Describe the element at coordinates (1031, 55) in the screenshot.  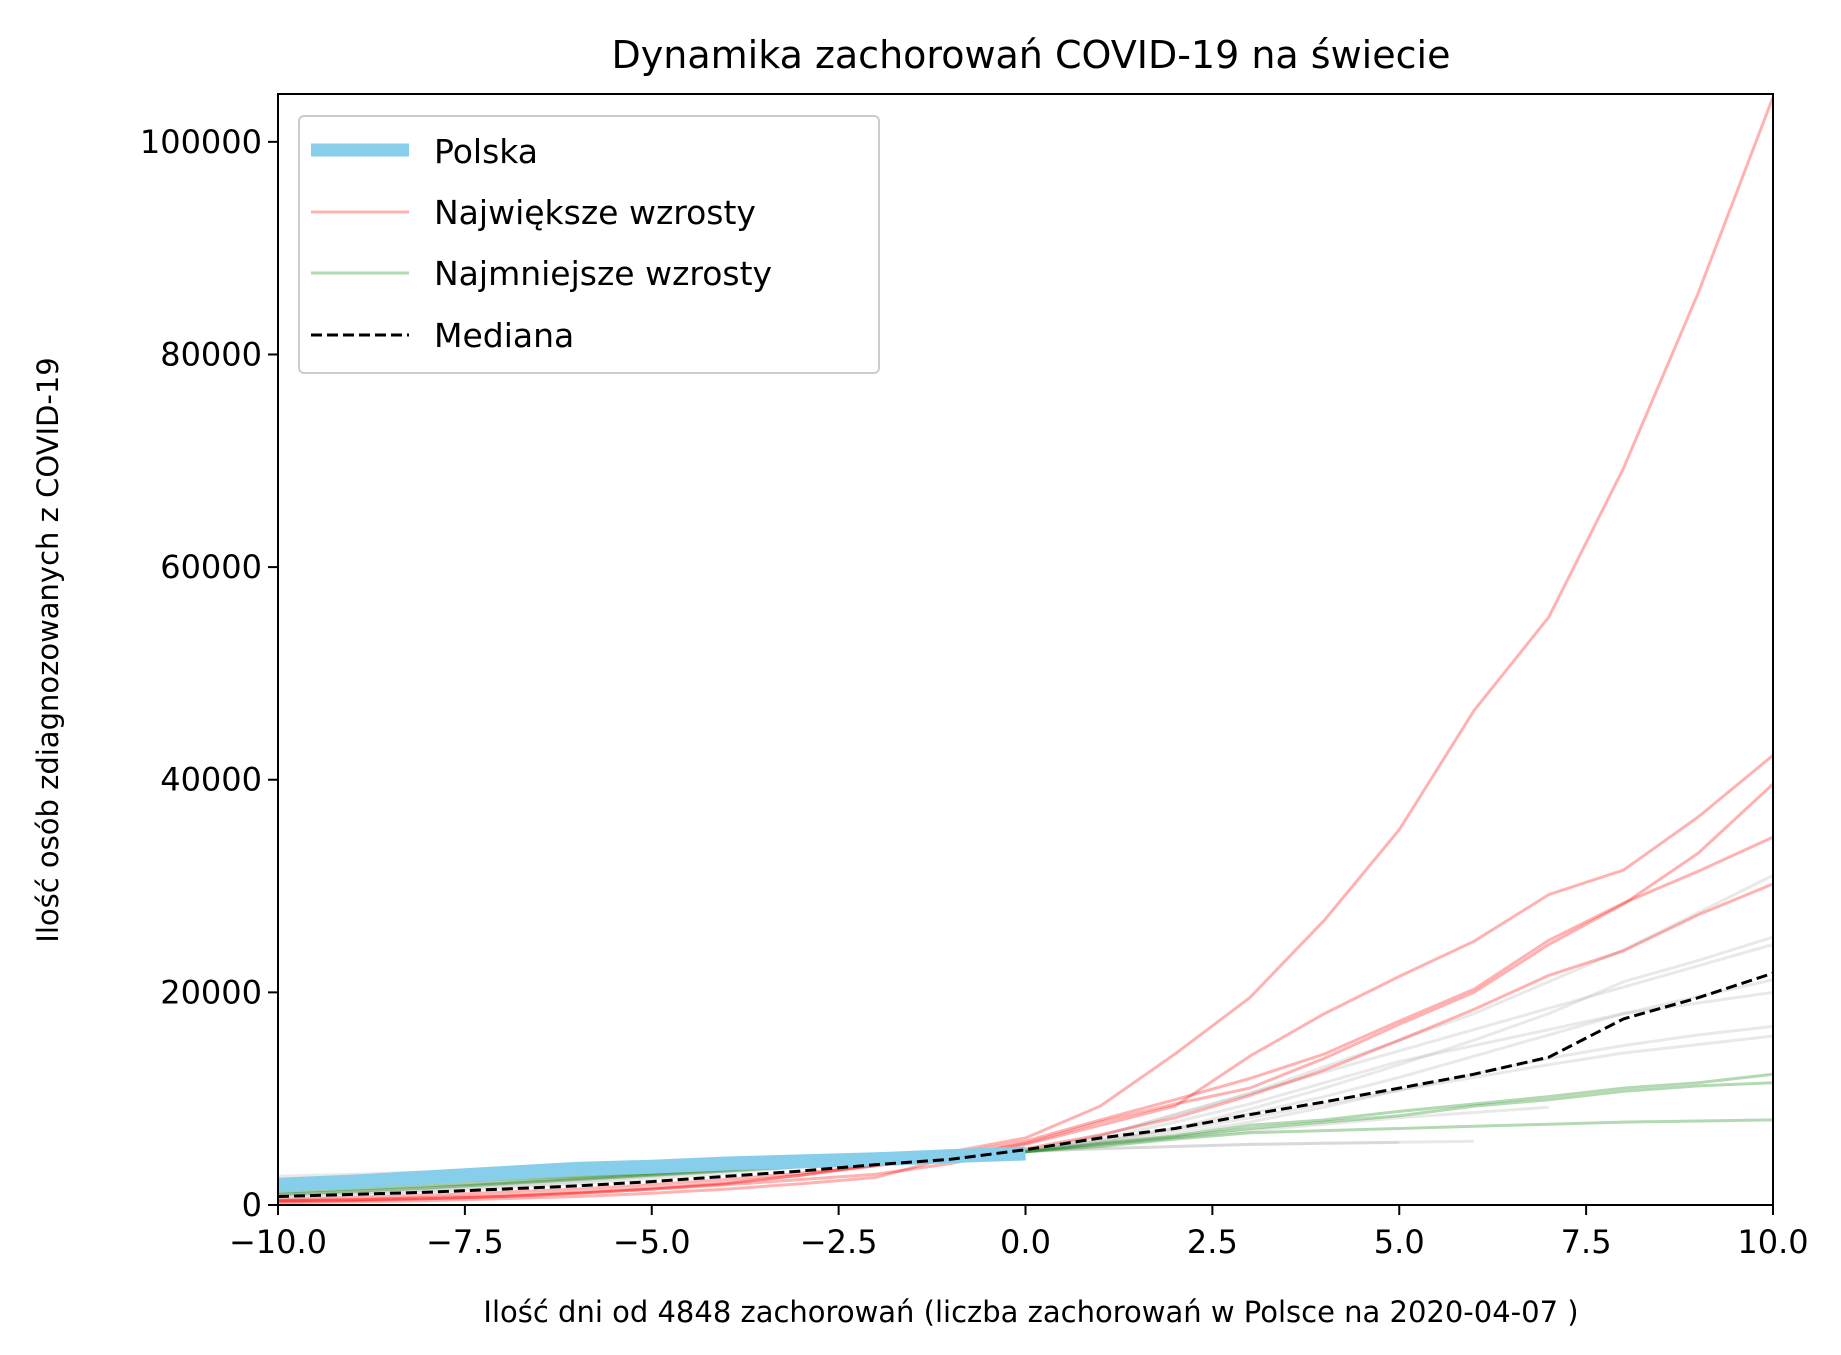
I see `chart-title: Dynamika zachorowań COVID-19 na świecie` at that location.